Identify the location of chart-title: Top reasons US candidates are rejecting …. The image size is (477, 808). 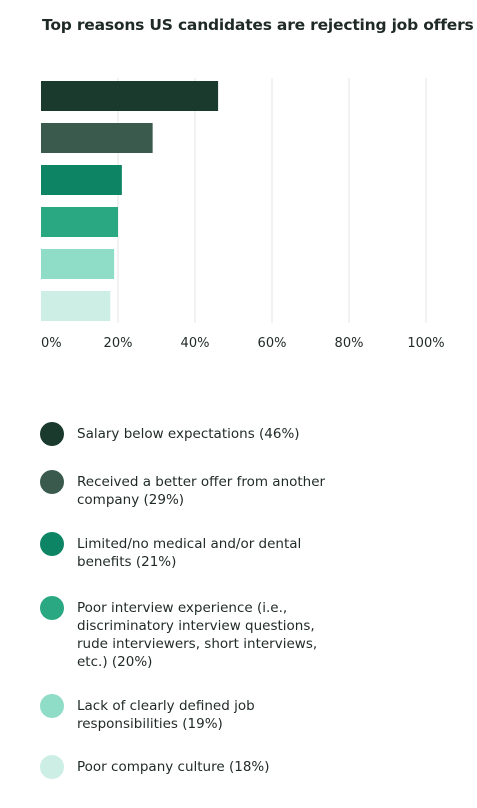
(258, 25).